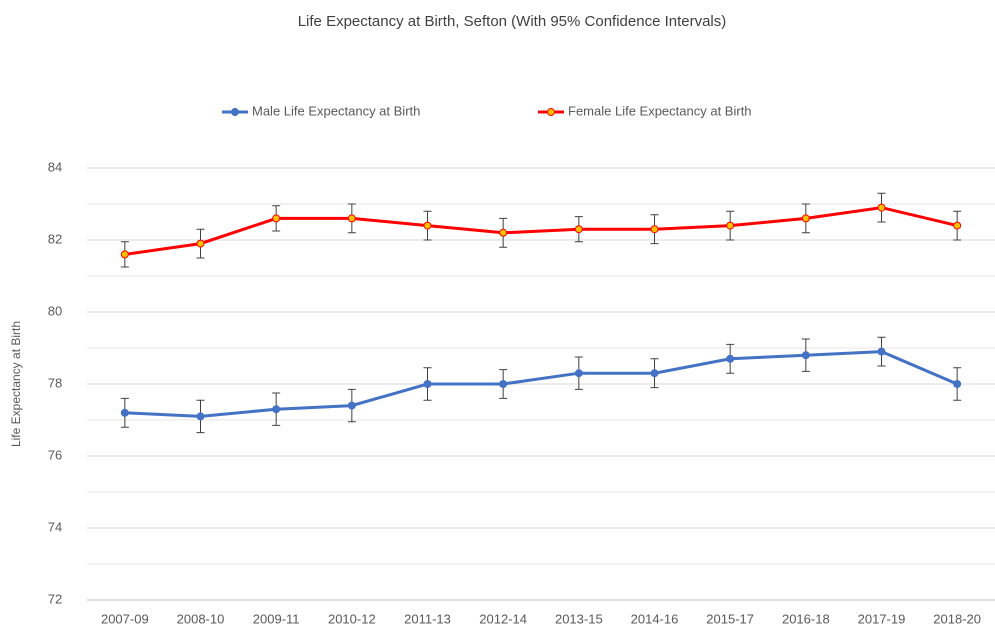 Image resolution: width=995 pixels, height=630 pixels. Describe the element at coordinates (427, 618) in the screenshot. I see `x-tick-label: 2011-13` at that location.